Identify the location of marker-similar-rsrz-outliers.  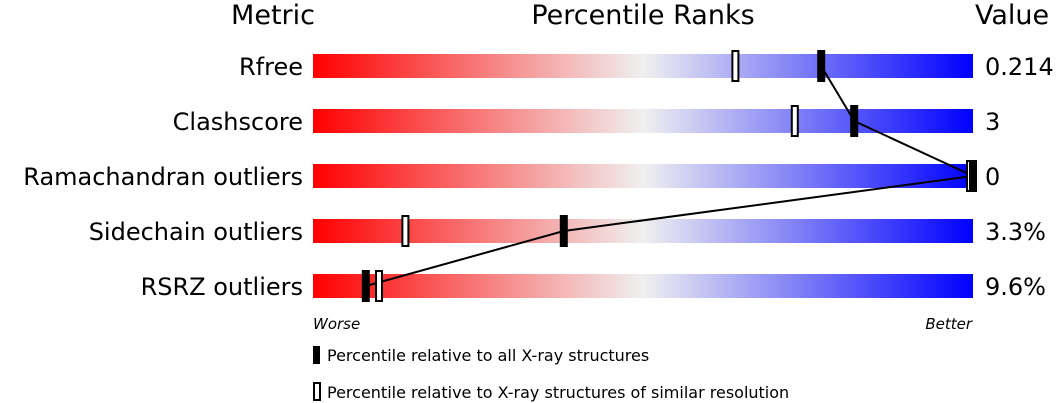
(379, 286).